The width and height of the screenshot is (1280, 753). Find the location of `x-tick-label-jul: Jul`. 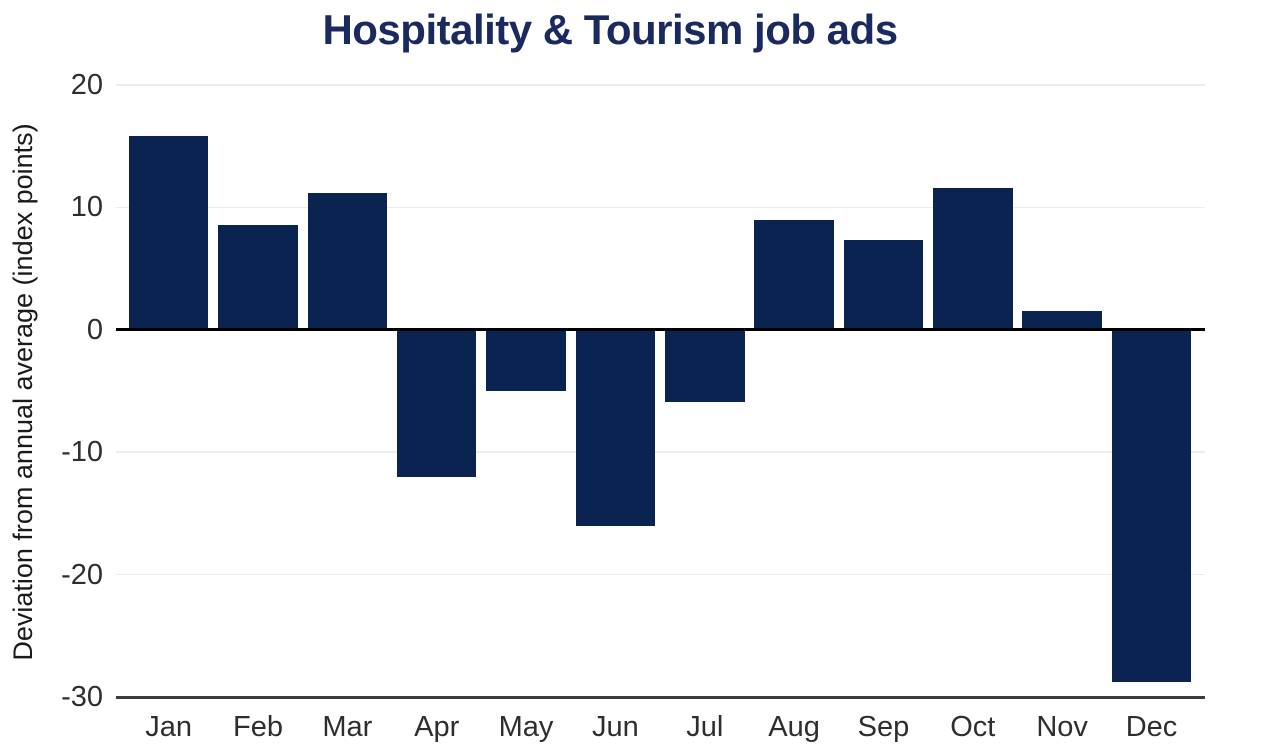

x-tick-label-jul: Jul is located at coordinates (705, 727).